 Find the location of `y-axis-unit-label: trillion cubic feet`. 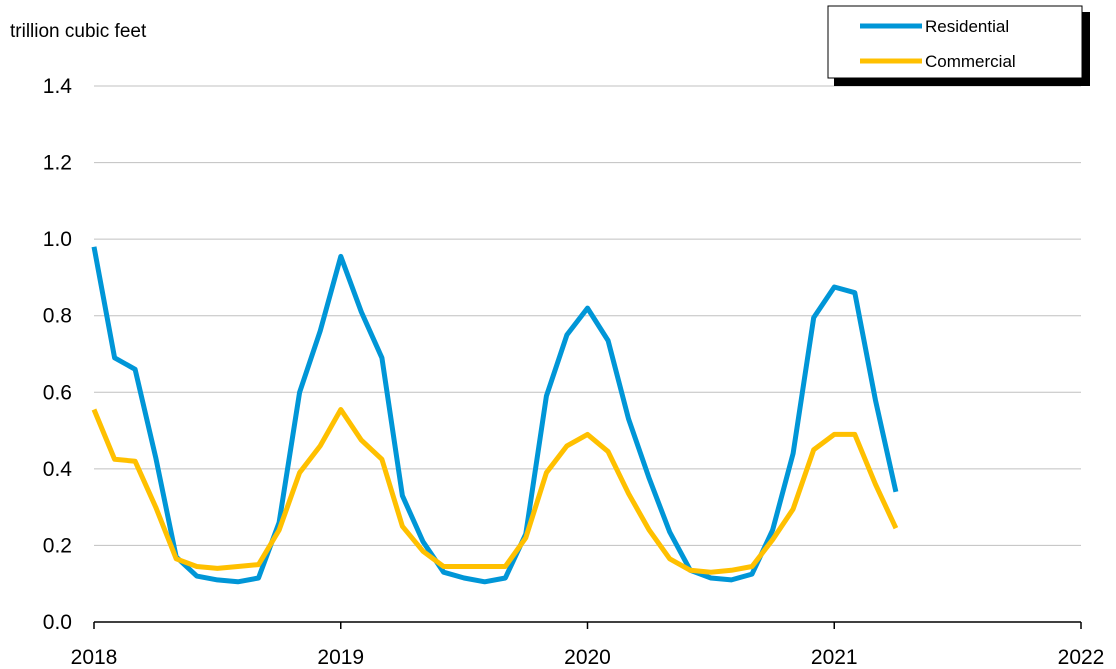

y-axis-unit-label: trillion cubic feet is located at coordinates (78, 31).